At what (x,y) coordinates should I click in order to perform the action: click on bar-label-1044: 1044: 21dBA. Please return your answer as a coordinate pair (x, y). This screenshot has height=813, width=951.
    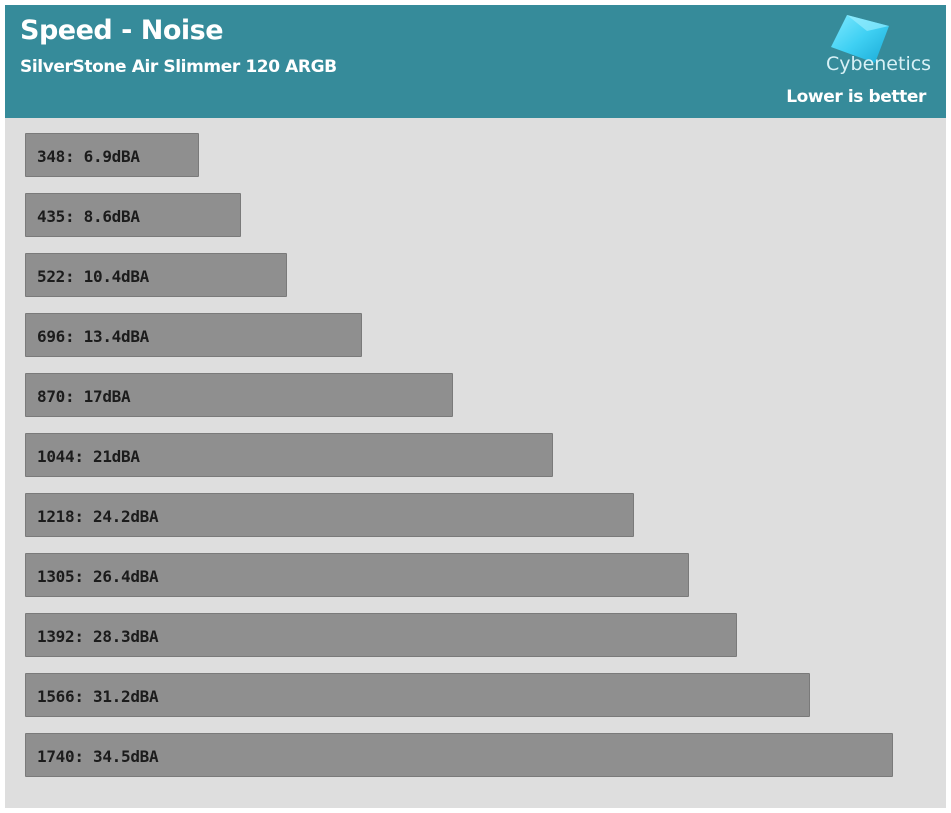
    Looking at the image, I should click on (88, 456).